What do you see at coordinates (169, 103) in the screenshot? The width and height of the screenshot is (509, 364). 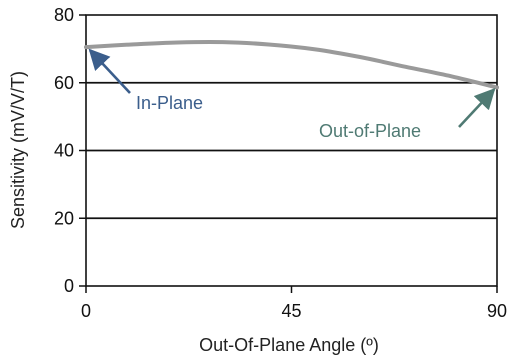 I see `annotation-in-plane-label: In-Plane` at bounding box center [169, 103].